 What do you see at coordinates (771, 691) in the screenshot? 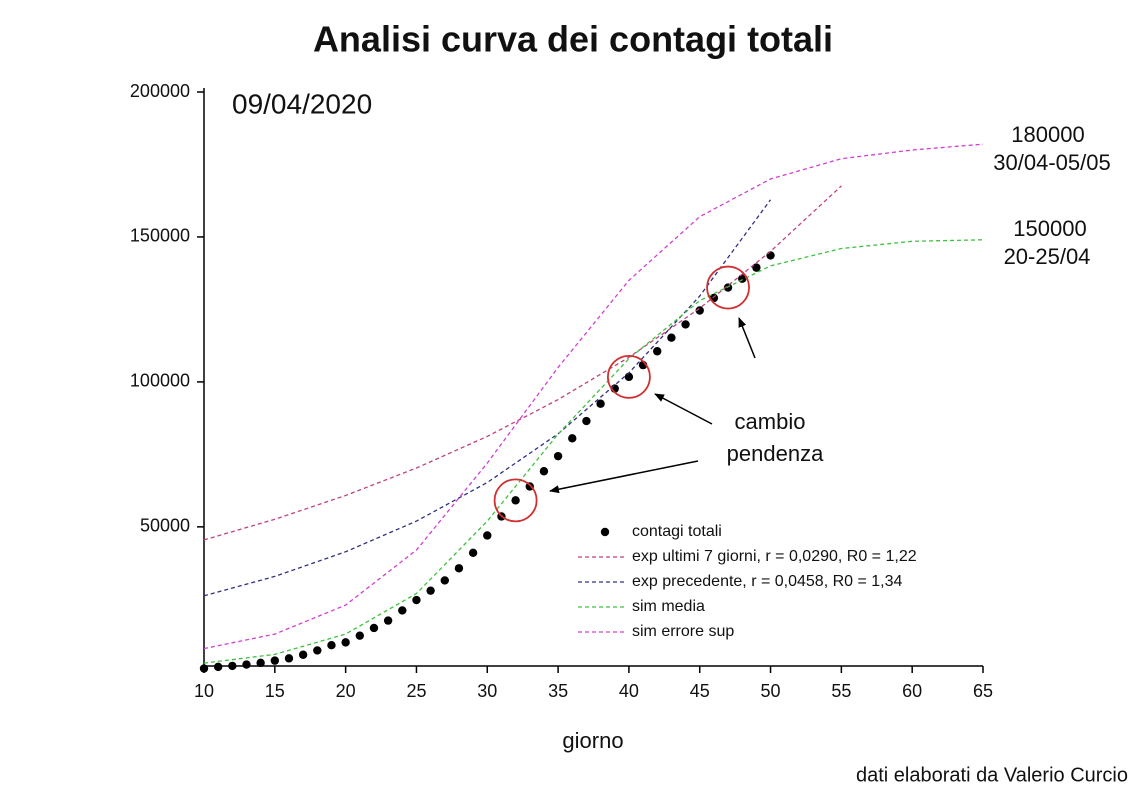
I see `x-tick-label: 50` at bounding box center [771, 691].